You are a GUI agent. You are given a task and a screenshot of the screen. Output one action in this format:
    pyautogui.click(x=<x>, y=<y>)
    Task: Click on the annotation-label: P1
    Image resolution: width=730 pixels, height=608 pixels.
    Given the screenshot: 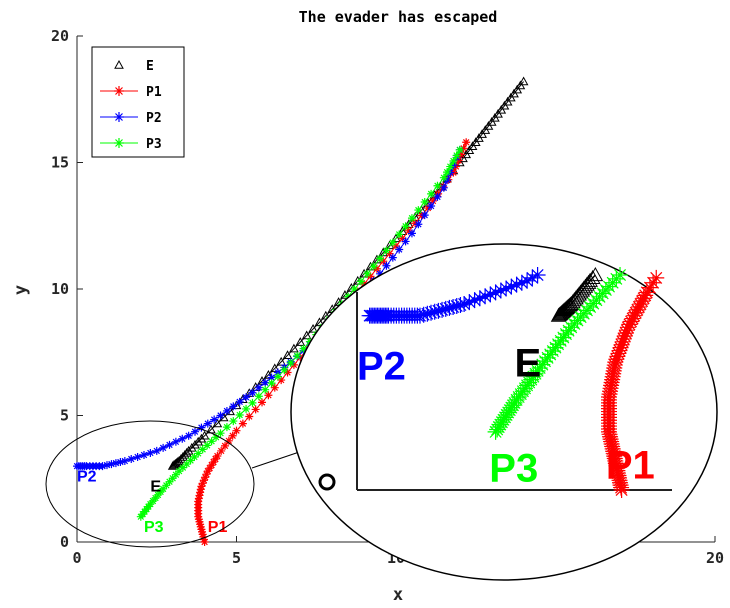 What is the action you would take?
    pyautogui.click(x=218, y=527)
    